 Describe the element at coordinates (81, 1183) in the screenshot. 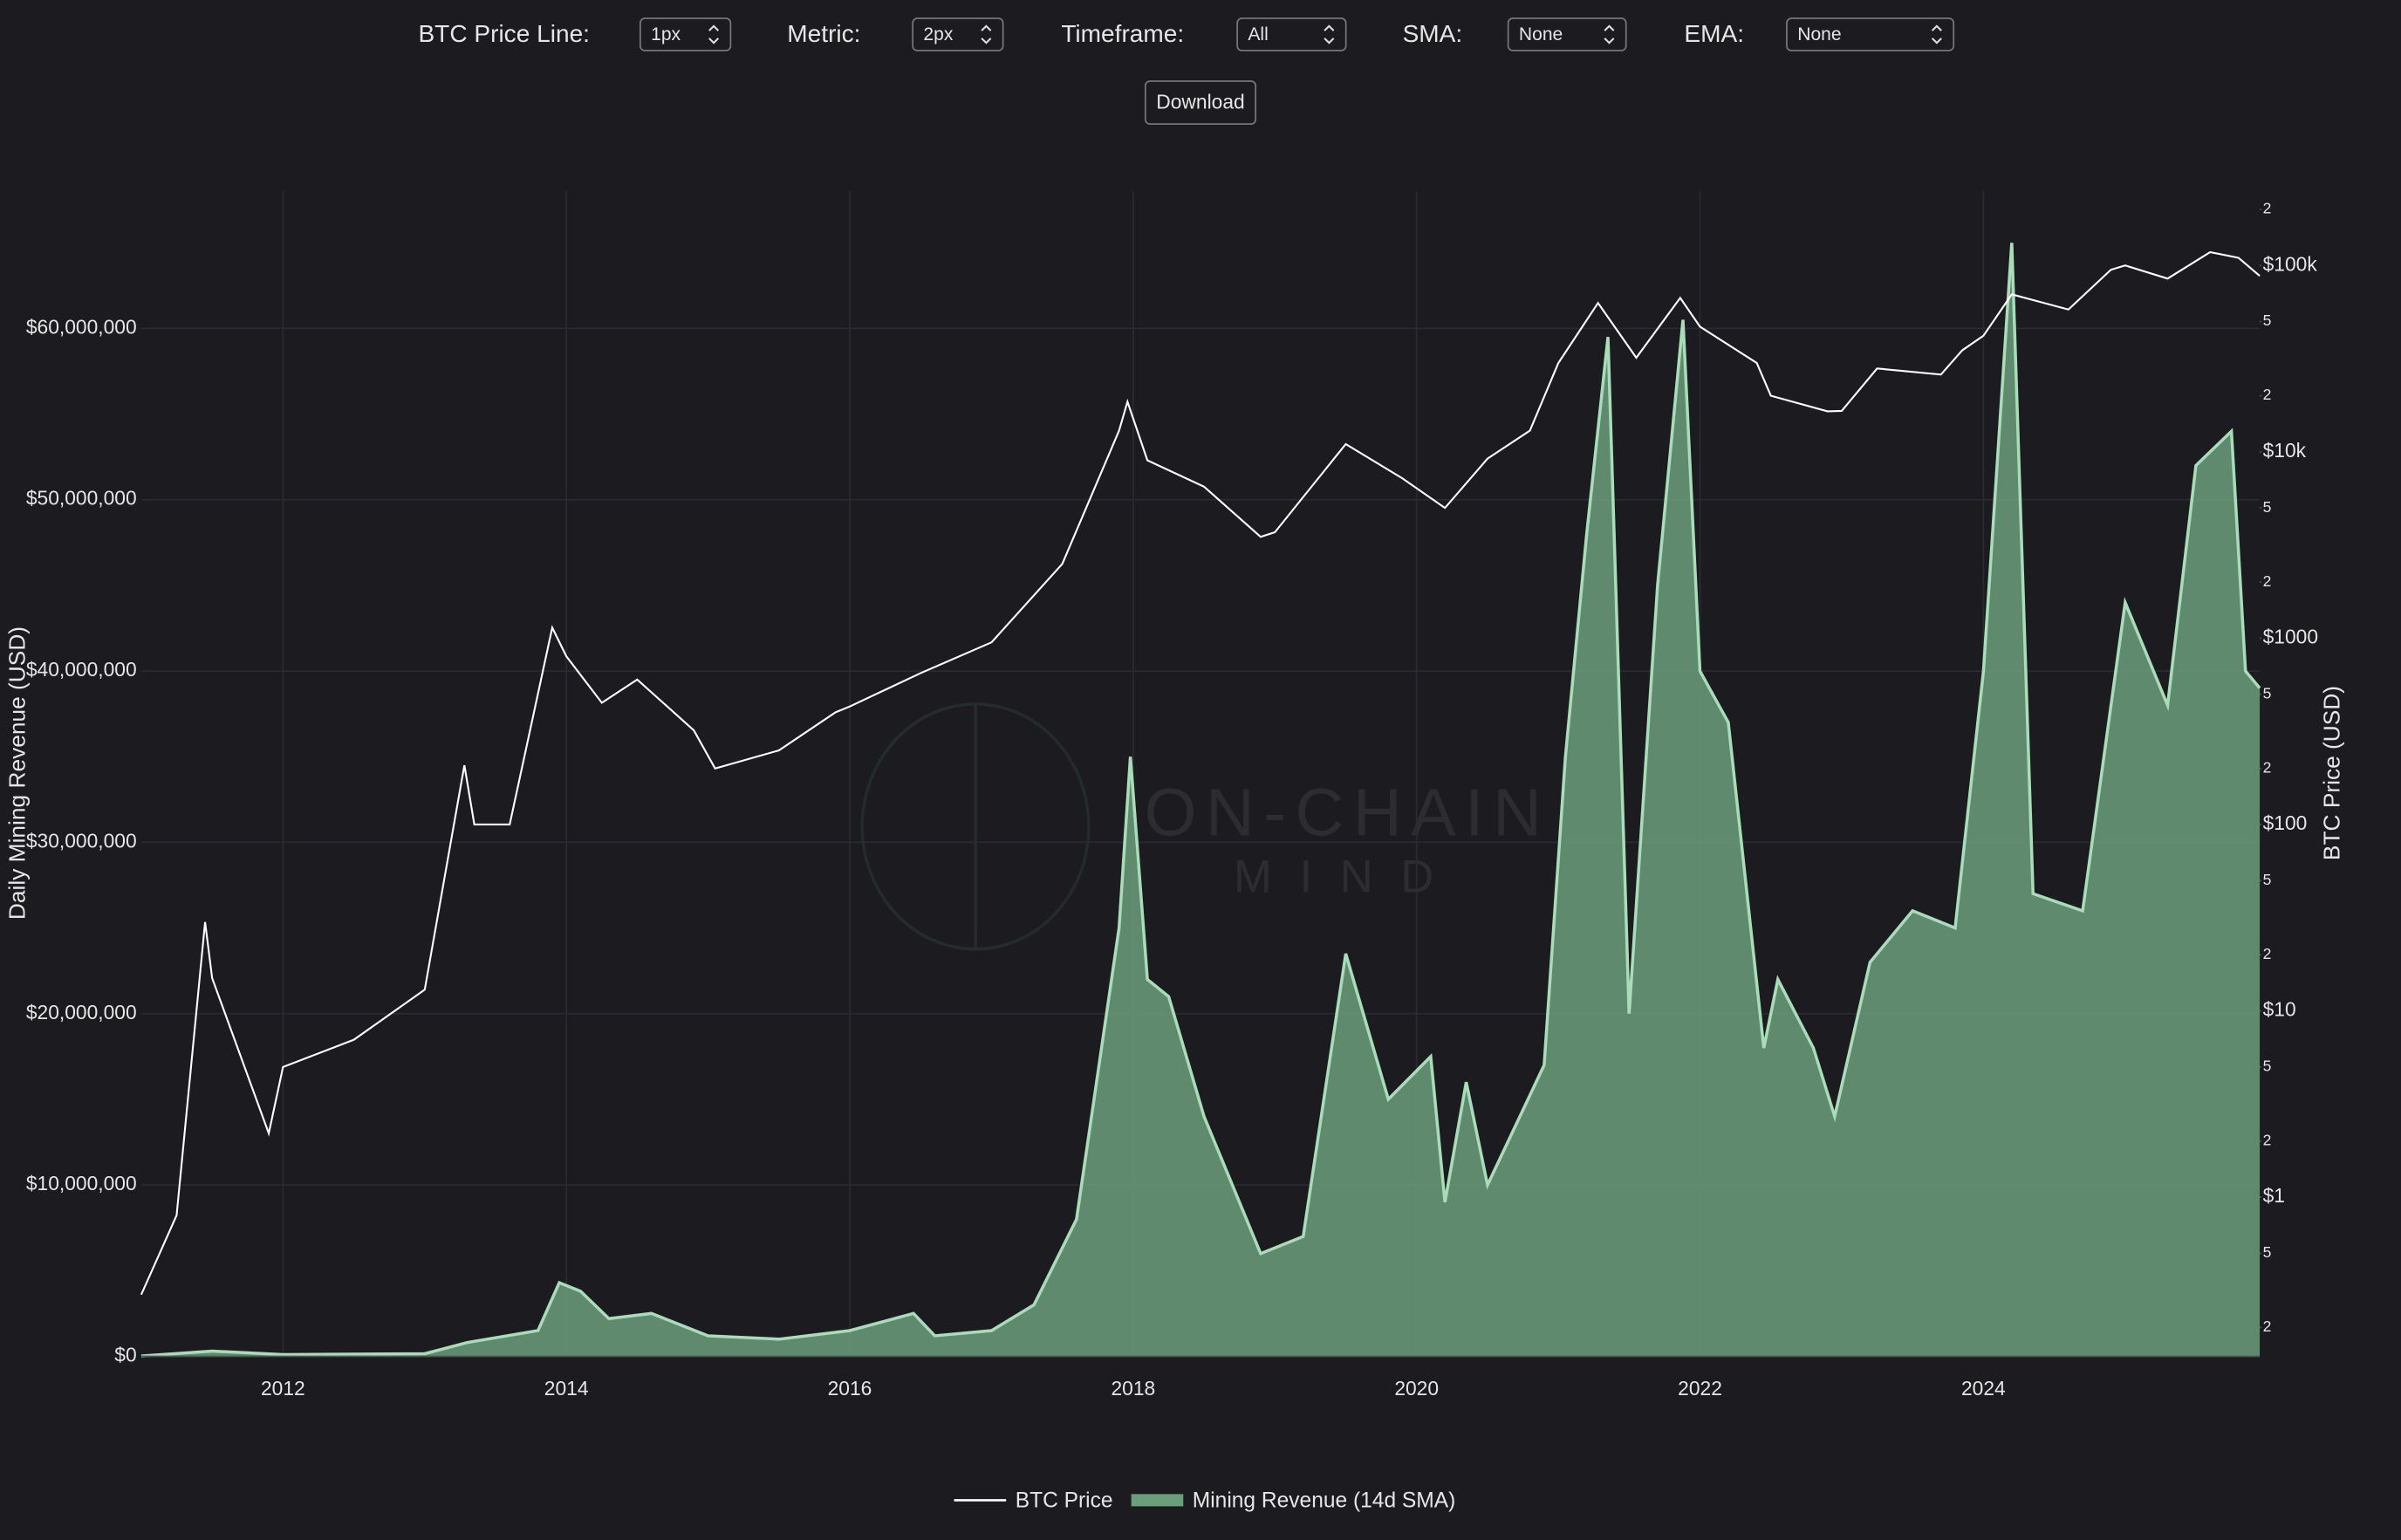

I see `y-tick-label: $10,000,000` at that location.